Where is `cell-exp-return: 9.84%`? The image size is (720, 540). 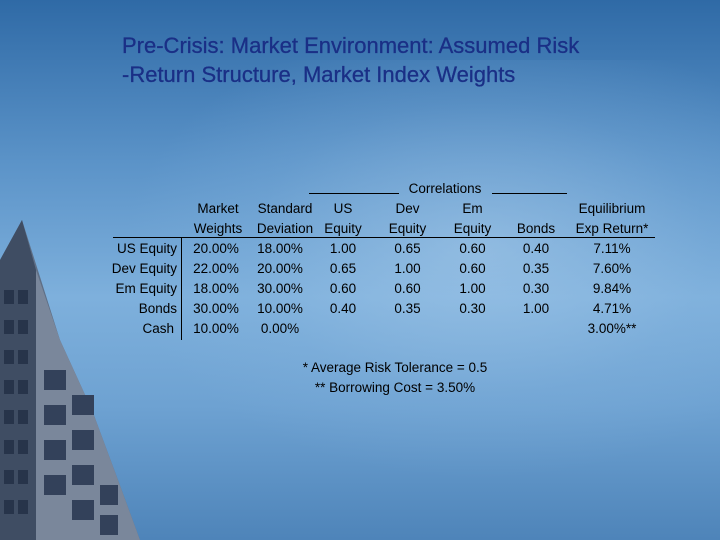 cell-exp-return: 9.84% is located at coordinates (612, 288).